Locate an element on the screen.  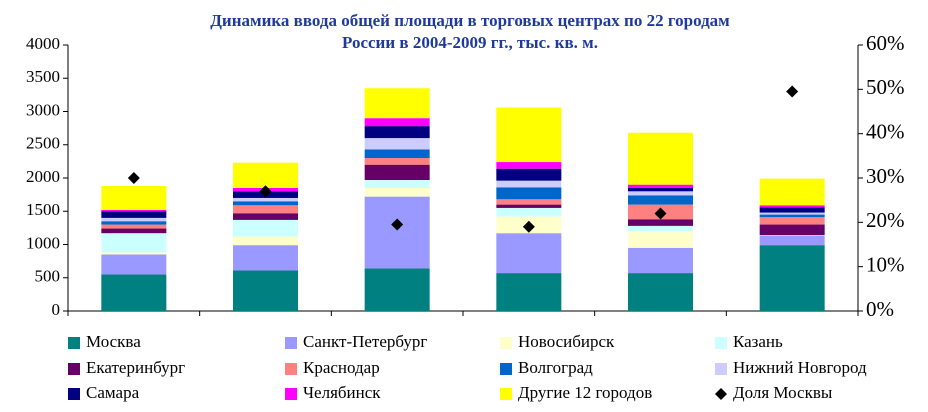
y2-tick-label: 50% is located at coordinates (885, 87).